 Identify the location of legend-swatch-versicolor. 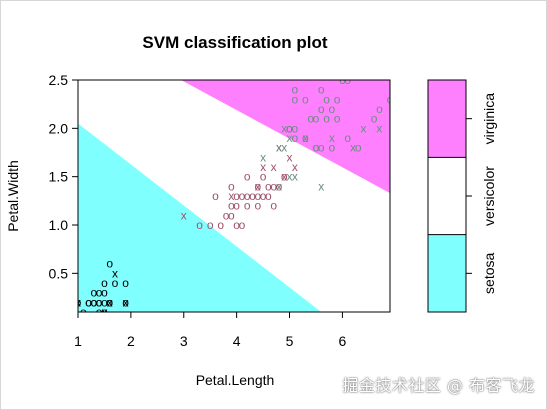
(447, 196).